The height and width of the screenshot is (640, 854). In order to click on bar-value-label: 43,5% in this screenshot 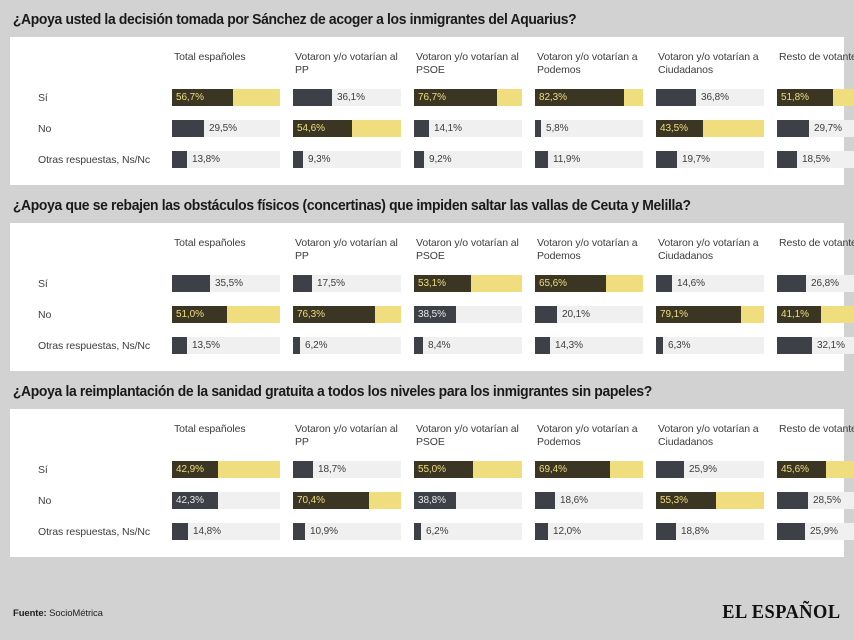, I will do `click(674, 128)`.